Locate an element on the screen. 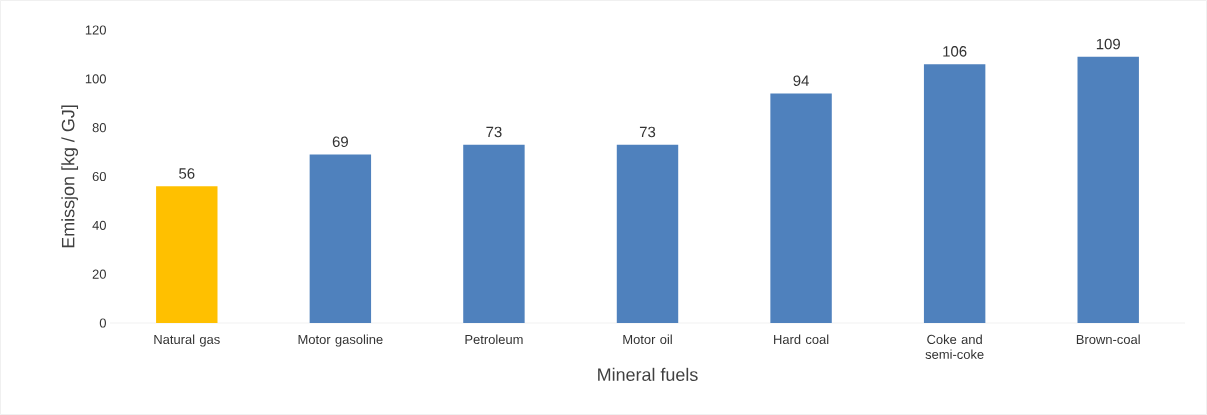 The image size is (1207, 415). y-tick-label: 20 is located at coordinates (99, 274).